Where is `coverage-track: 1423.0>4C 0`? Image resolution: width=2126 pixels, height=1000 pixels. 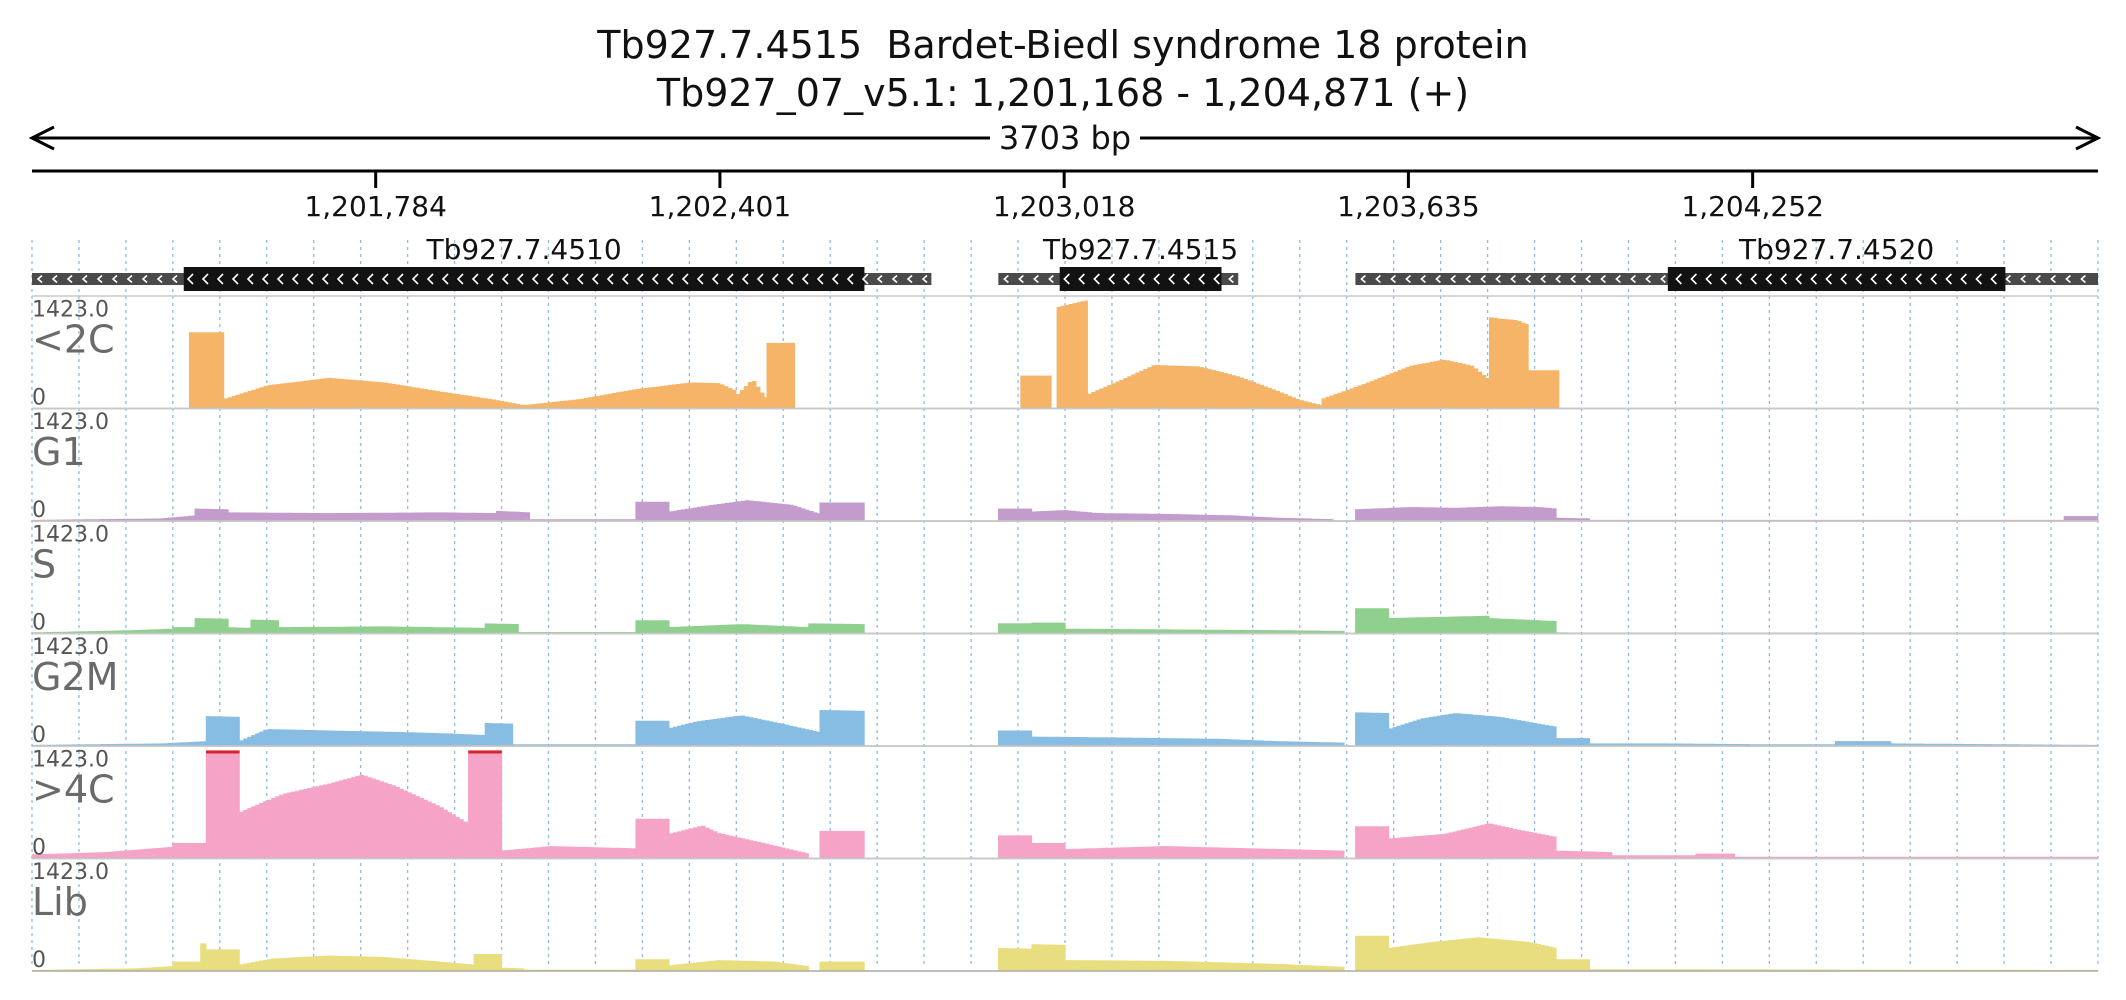 coverage-track: 1423.0>4C 0 is located at coordinates (1065, 803).